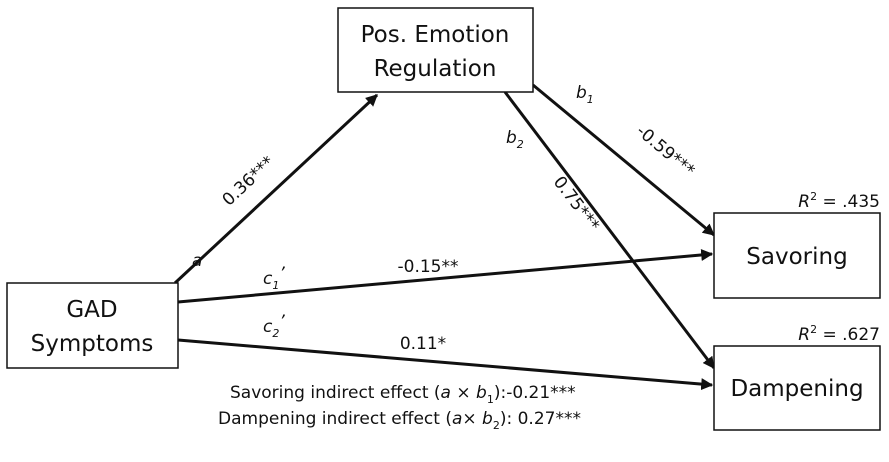 This screenshot has height=462, width=889. Describe the element at coordinates (848, 202) in the screenshot. I see `r-value: = .435` at that location.